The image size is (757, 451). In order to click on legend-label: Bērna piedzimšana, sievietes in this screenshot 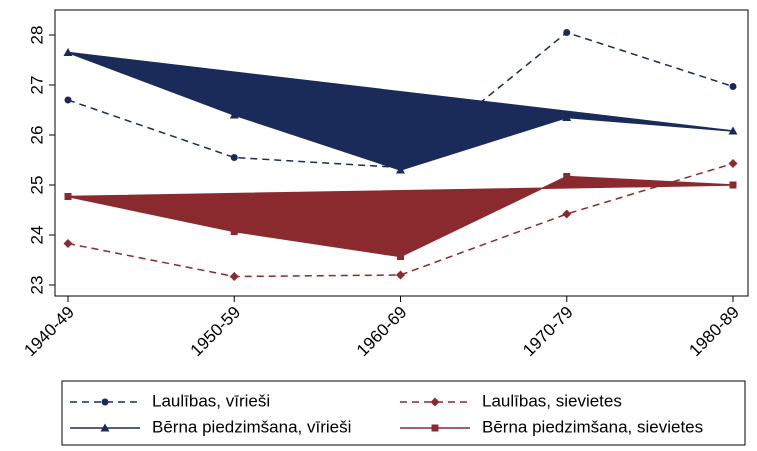, I will do `click(592, 426)`.